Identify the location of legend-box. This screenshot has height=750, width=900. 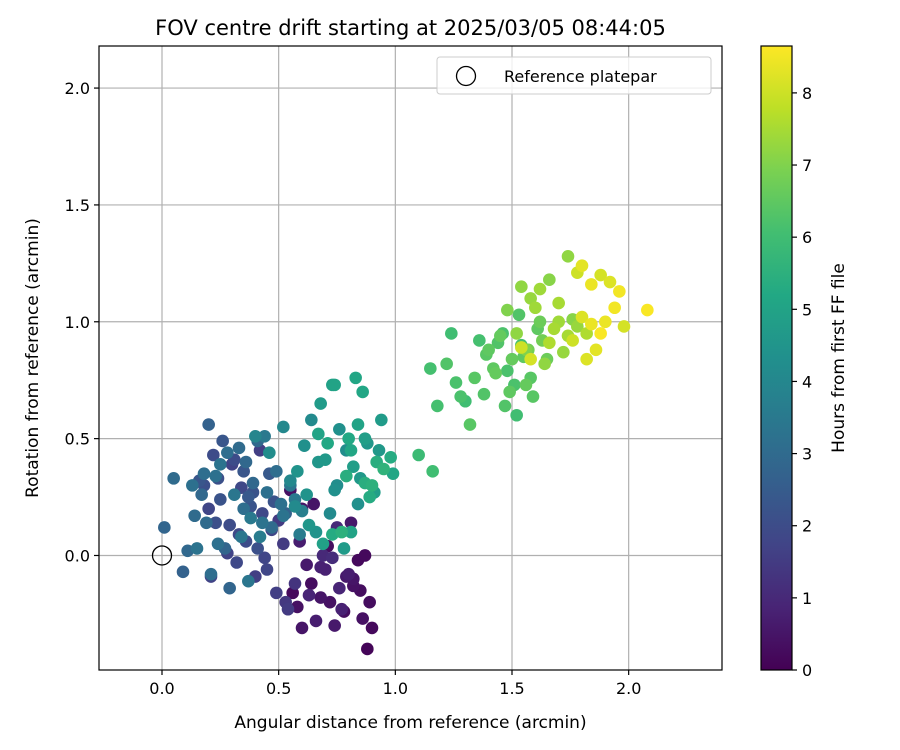
(574, 75).